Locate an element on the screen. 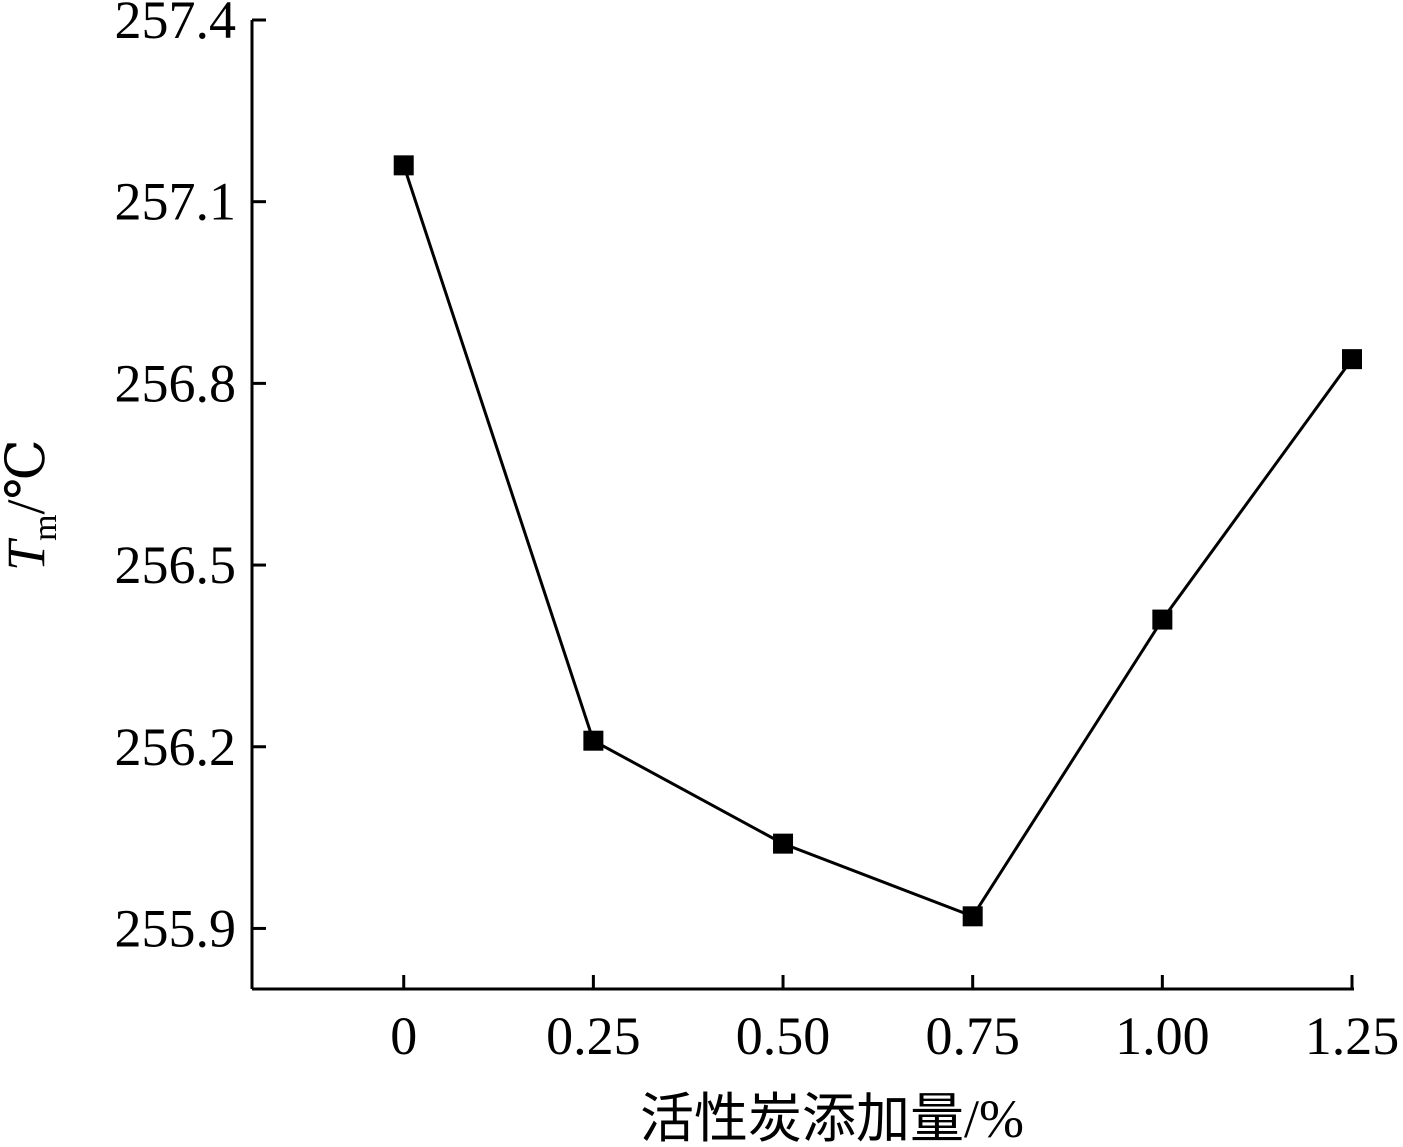  x-axis-title: 活性炭添加量/% is located at coordinates (832, 1118).